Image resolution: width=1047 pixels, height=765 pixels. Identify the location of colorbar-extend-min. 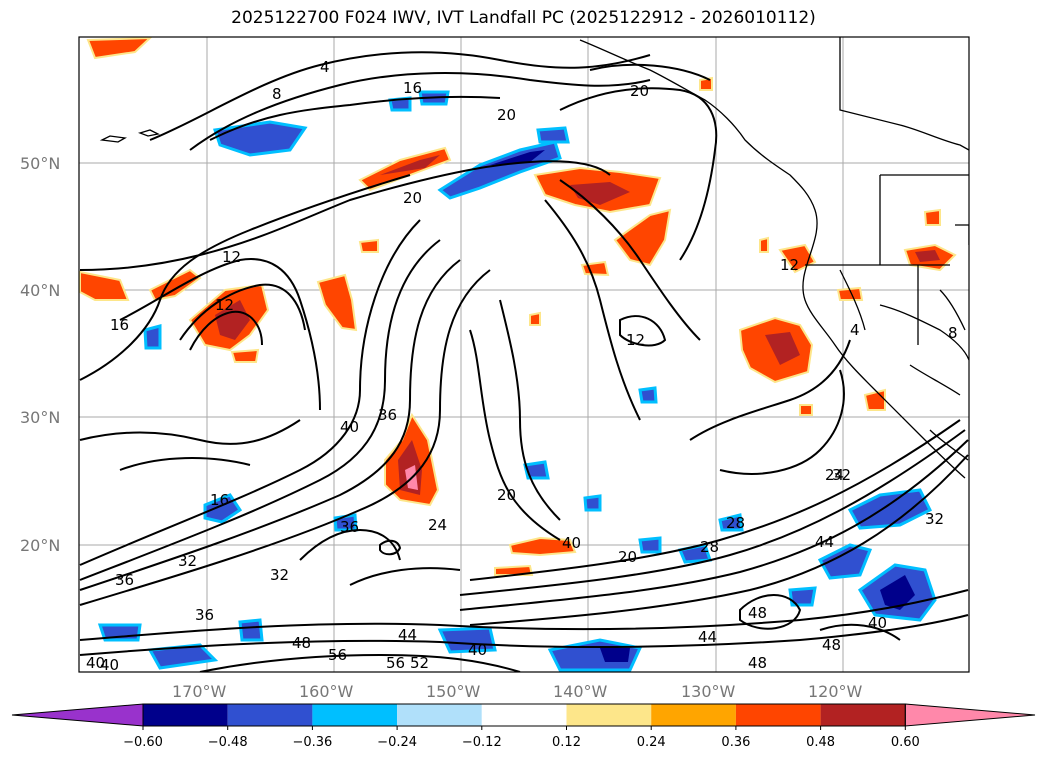
(77, 715).